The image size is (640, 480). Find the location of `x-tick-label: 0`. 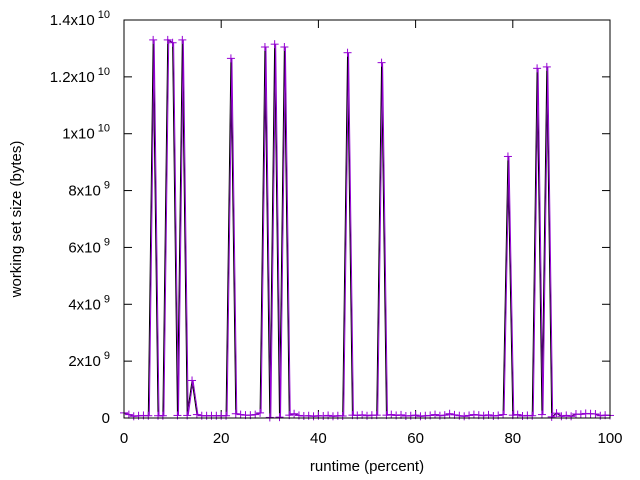

x-tick-label: 0 is located at coordinates (124, 438).